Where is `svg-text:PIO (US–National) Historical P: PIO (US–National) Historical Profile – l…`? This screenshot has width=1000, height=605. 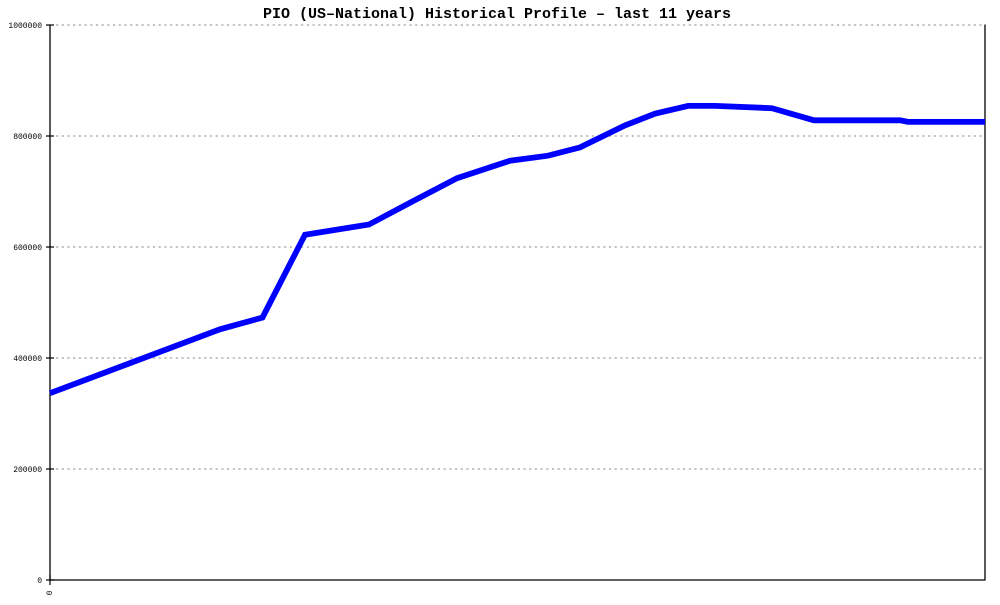 svg-text:PIO (US–National) Historical P: PIO (US–National) Historical Profile – l… is located at coordinates (497, 14).